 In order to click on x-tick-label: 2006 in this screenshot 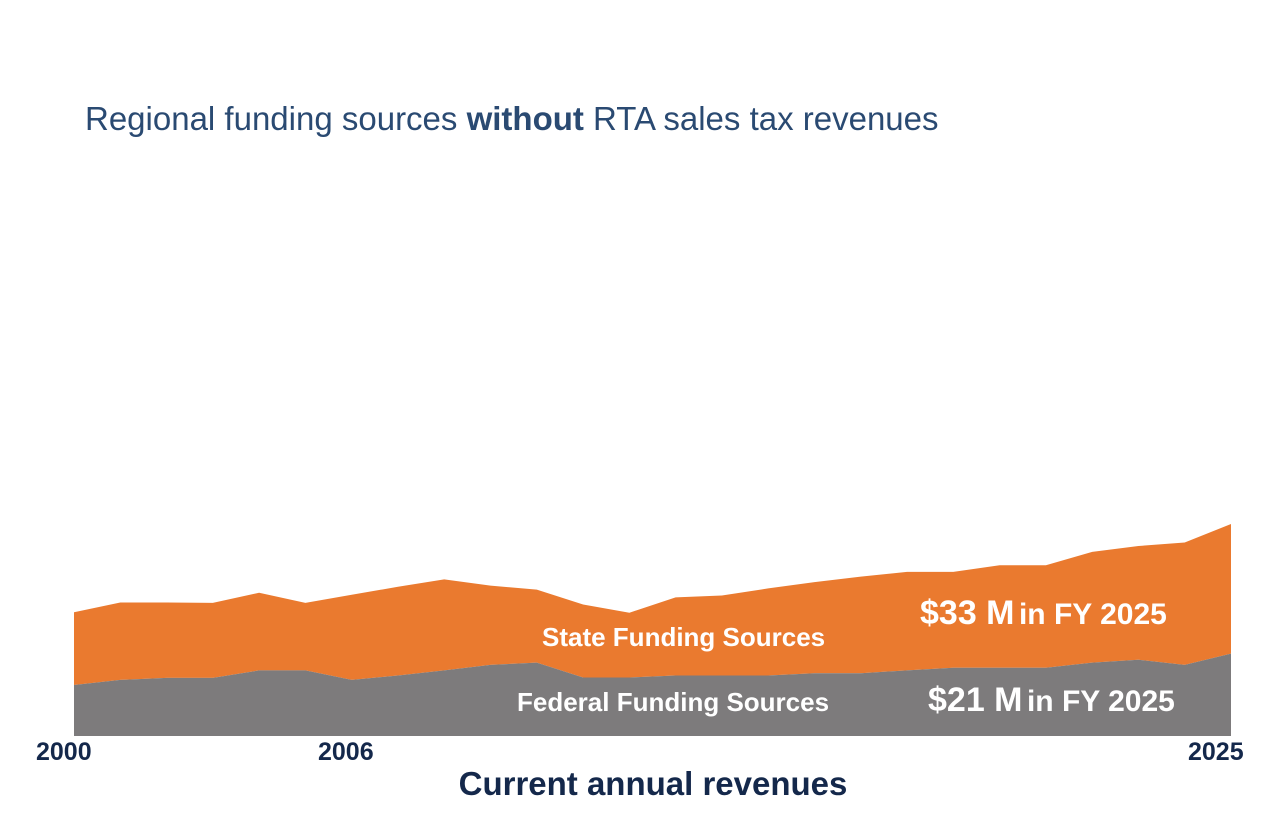, I will do `click(346, 752)`.